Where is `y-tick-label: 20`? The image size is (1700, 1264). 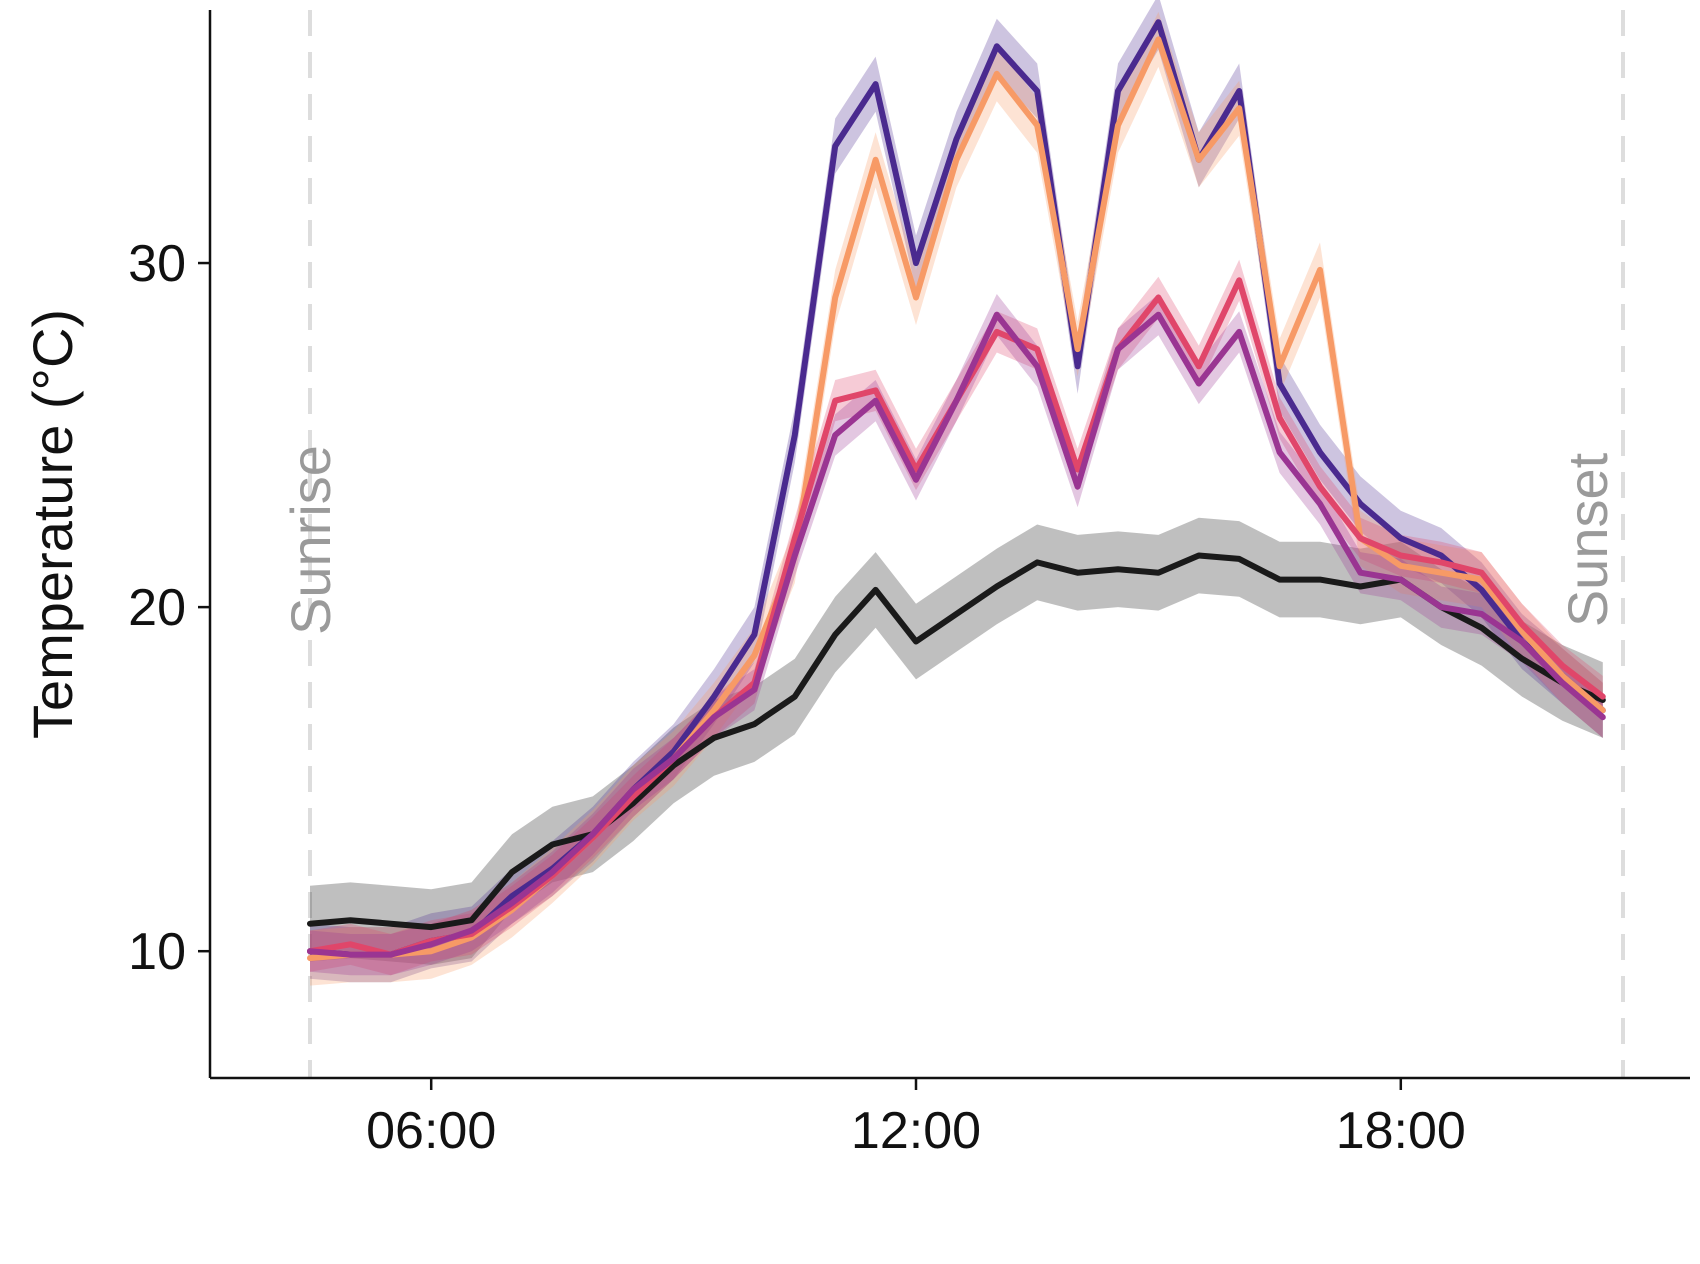 y-tick-label: 20 is located at coordinates (157, 608).